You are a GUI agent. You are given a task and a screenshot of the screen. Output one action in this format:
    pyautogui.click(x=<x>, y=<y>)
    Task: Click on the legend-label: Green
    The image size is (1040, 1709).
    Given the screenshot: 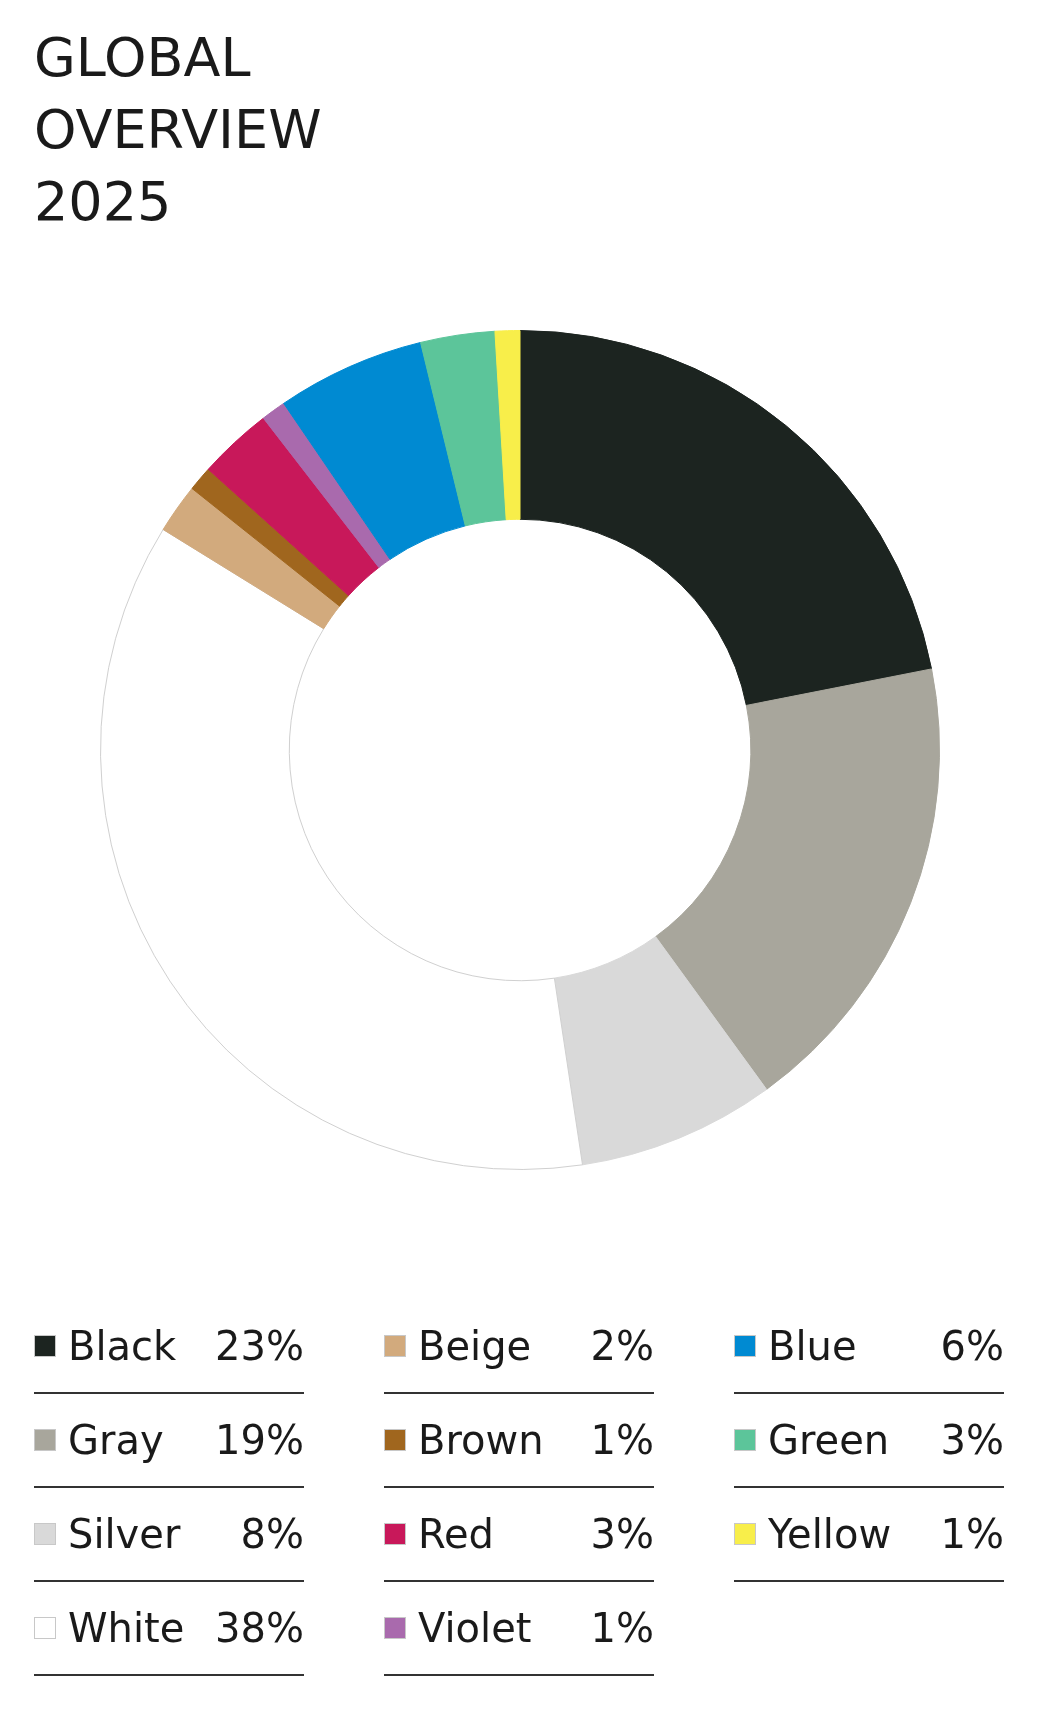 What is the action you would take?
    pyautogui.click(x=829, y=1440)
    